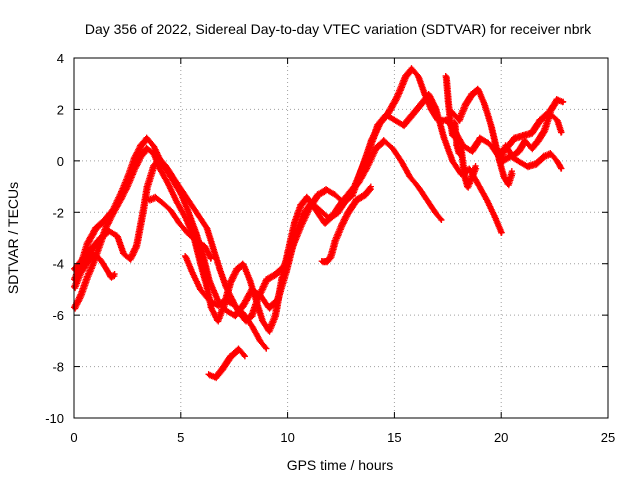 This screenshot has width=640, height=480. Describe the element at coordinates (608, 437) in the screenshot. I see `x-tick-label: 25` at that location.